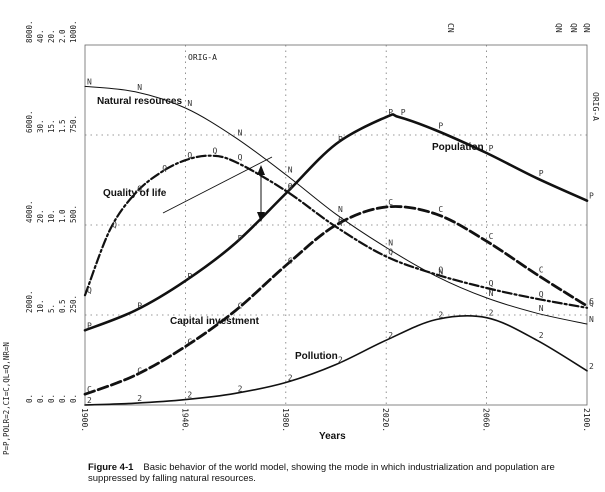  Describe the element at coordinates (285, 420) in the screenshot. I see `x-tick-label: 1980.` at that location.